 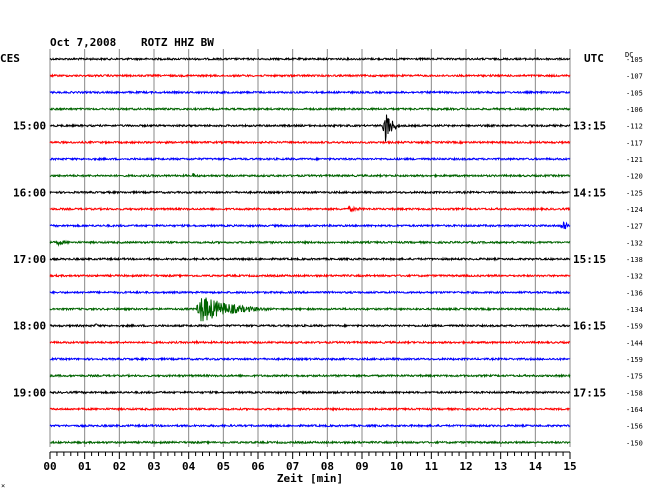 I want to click on utc-time-label-5: 17:15, so click(x=589, y=392).